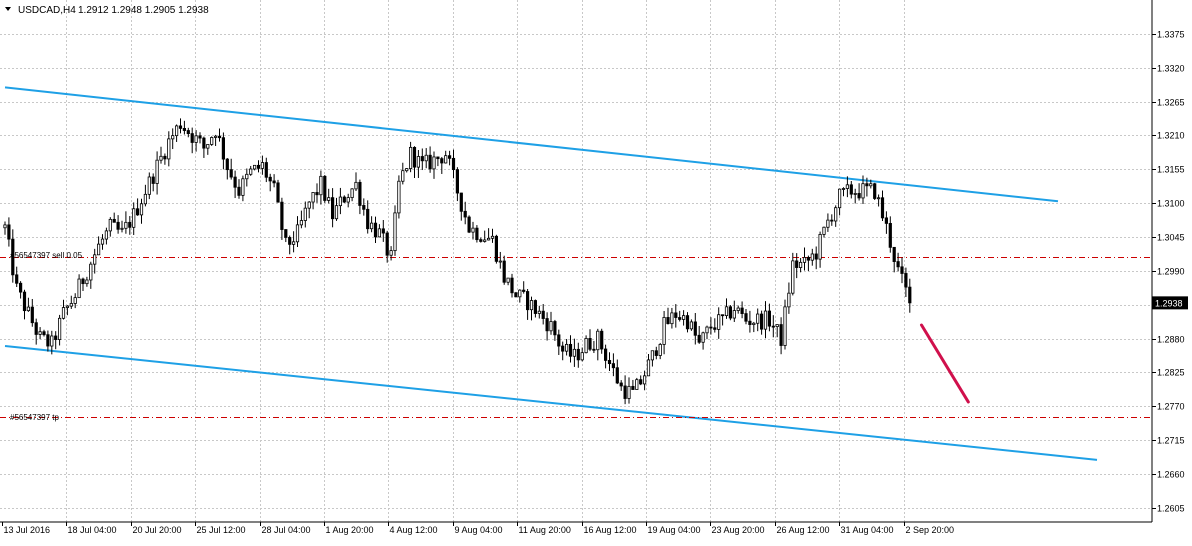 Image resolution: width=1192 pixels, height=546 pixels. I want to click on y-tick-label: 1.3375, so click(1171, 35).